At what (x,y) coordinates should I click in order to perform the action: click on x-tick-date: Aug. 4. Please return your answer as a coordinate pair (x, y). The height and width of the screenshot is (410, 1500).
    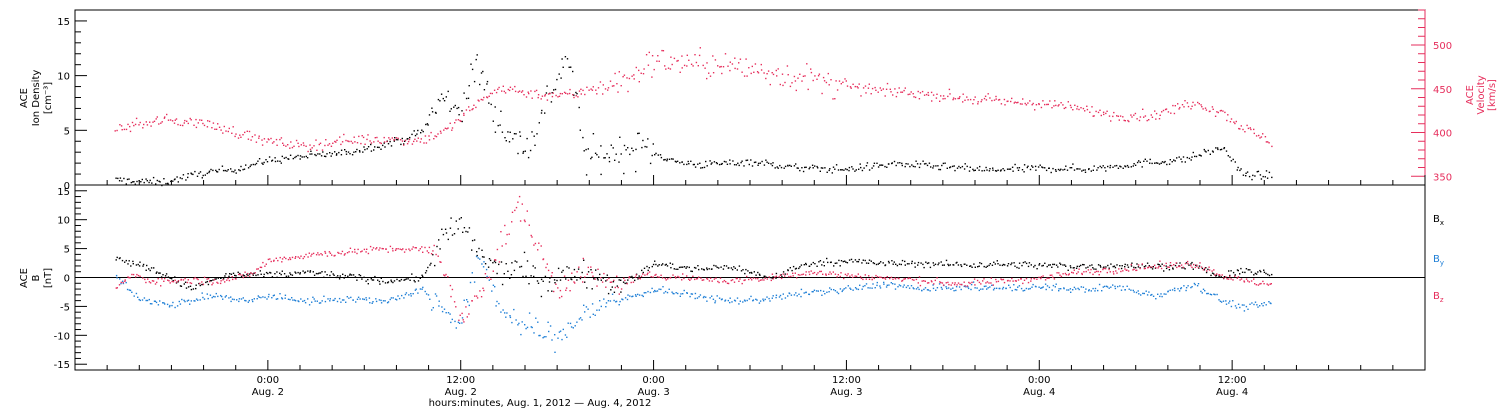
    Looking at the image, I should click on (1232, 392).